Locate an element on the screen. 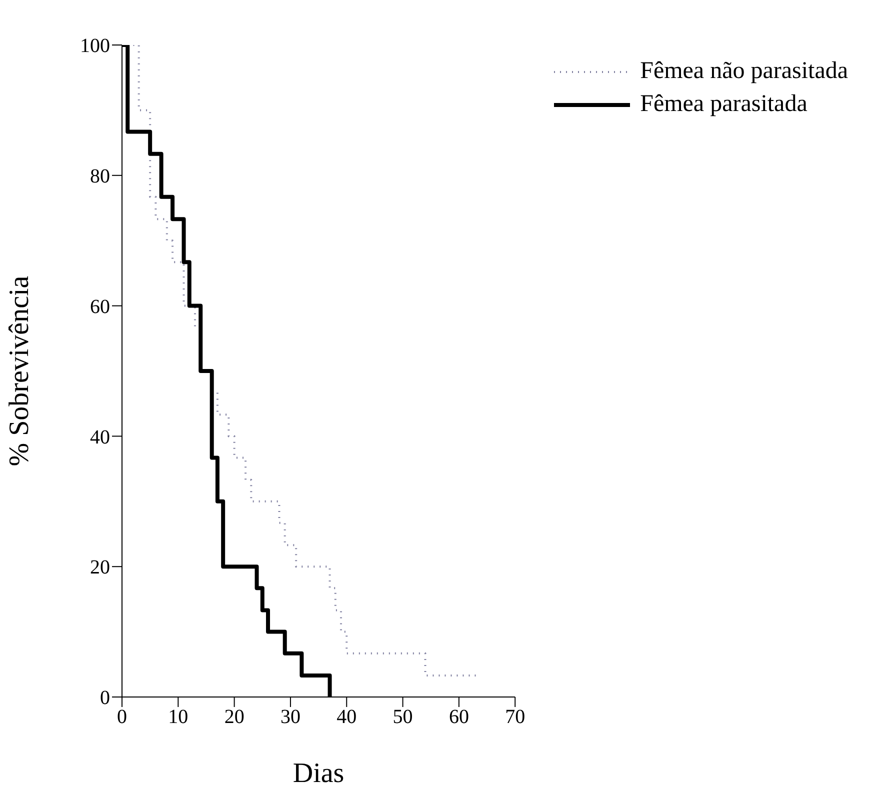 The width and height of the screenshot is (871, 805). legend-label: Fêmea parasitada is located at coordinates (724, 104).